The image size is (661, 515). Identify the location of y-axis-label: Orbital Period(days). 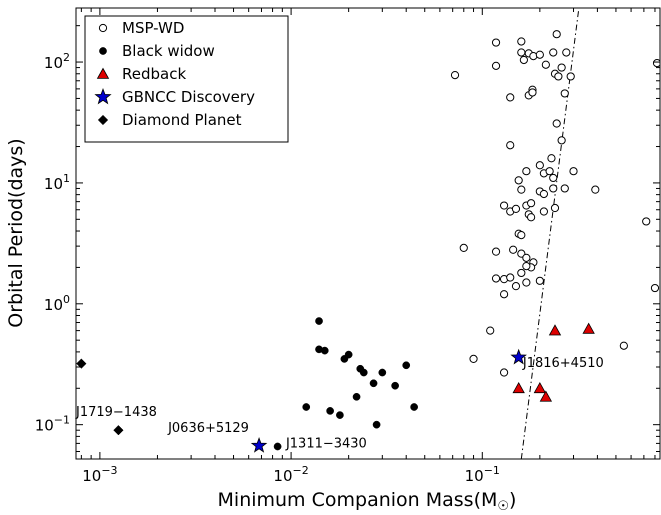
(16, 232).